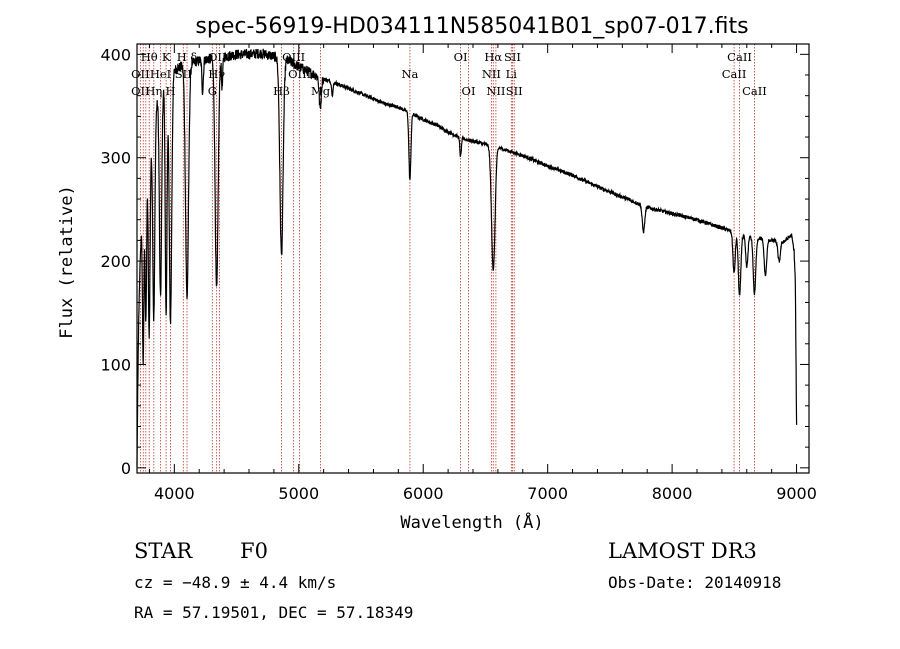 This screenshot has width=900, height=649. What do you see at coordinates (235, 582) in the screenshot?
I see `redshift-cz: cz = −48.9 ± 4.4 km/s` at bounding box center [235, 582].